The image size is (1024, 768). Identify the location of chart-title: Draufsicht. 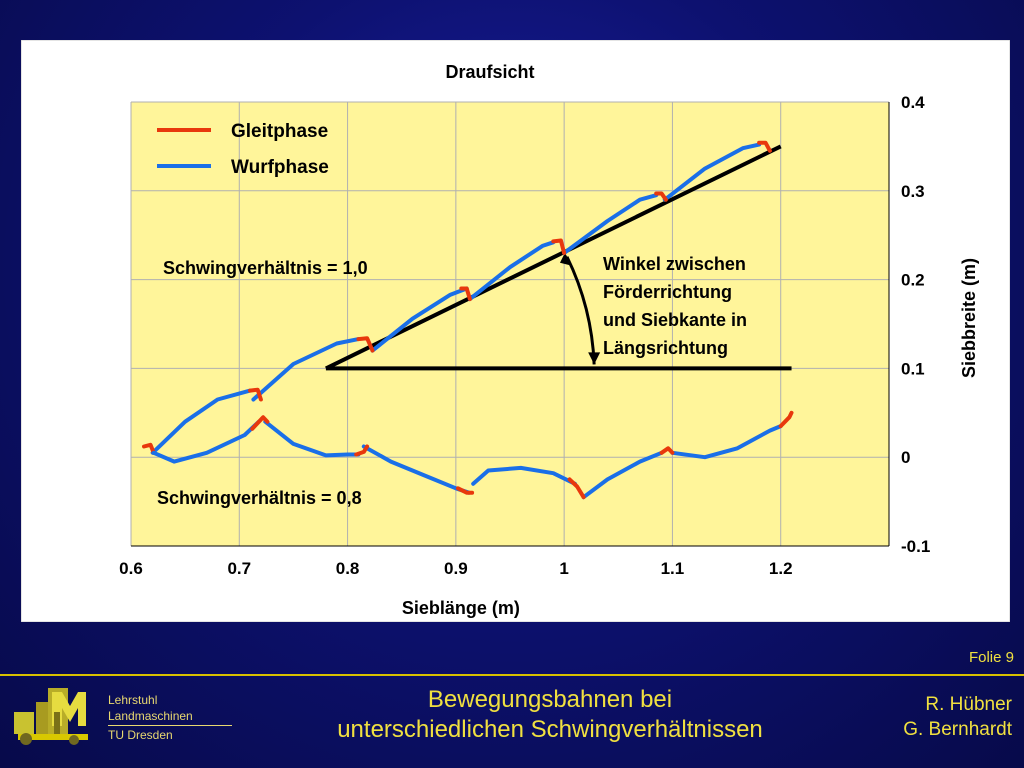
(489, 72).